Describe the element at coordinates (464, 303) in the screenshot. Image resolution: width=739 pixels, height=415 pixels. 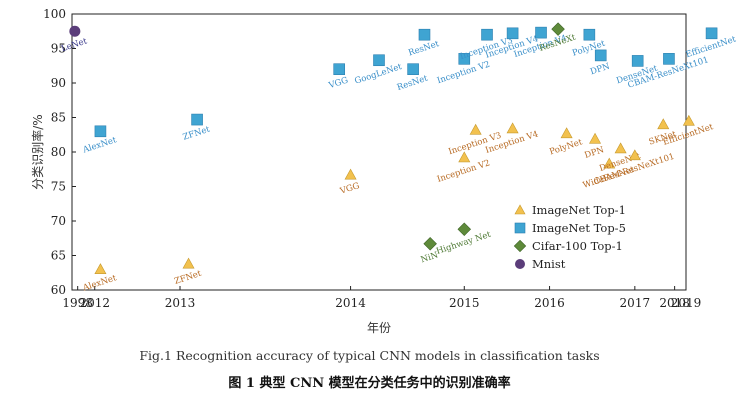
I see `x-tick-label: 2015` at that location.